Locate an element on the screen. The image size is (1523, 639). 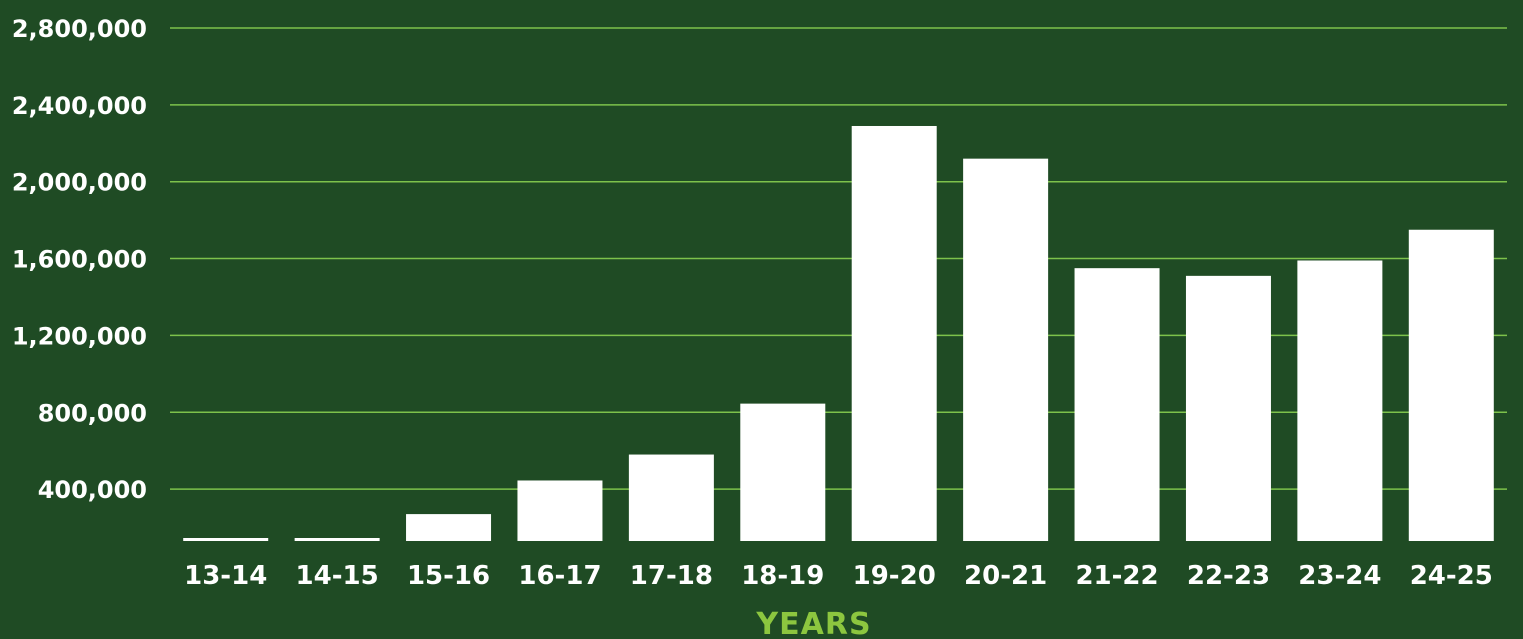
x-axis-label: YEARS is located at coordinates (813, 623).